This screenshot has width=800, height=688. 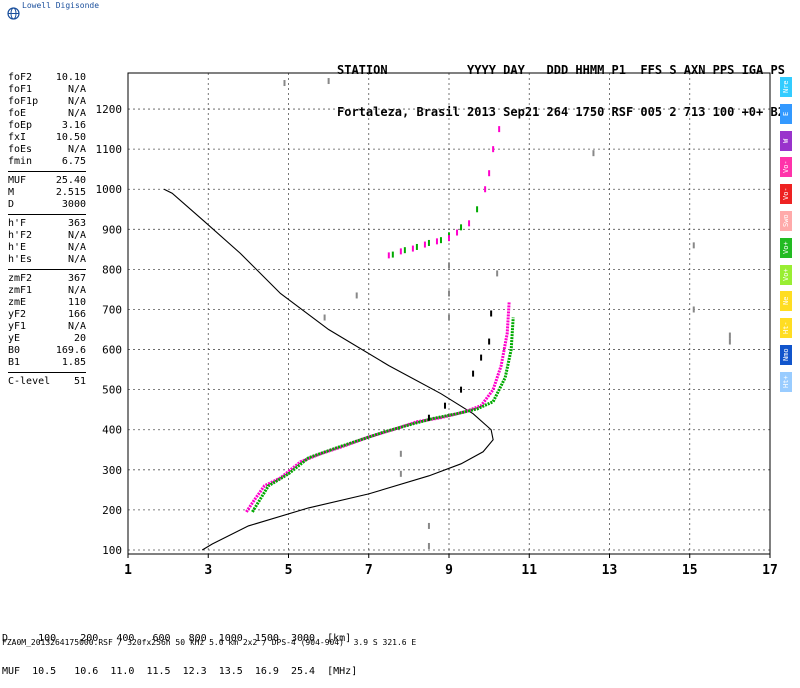 I want to click on param-value: 367, so click(x=76, y=278).